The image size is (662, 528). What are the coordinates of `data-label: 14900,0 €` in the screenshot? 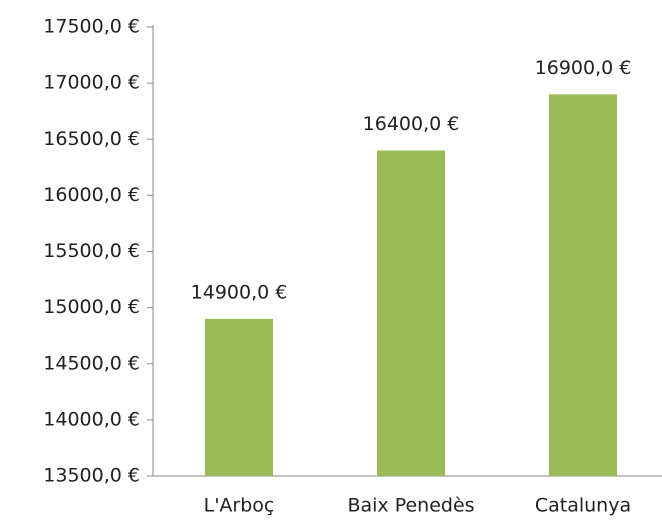 It's located at (239, 292).